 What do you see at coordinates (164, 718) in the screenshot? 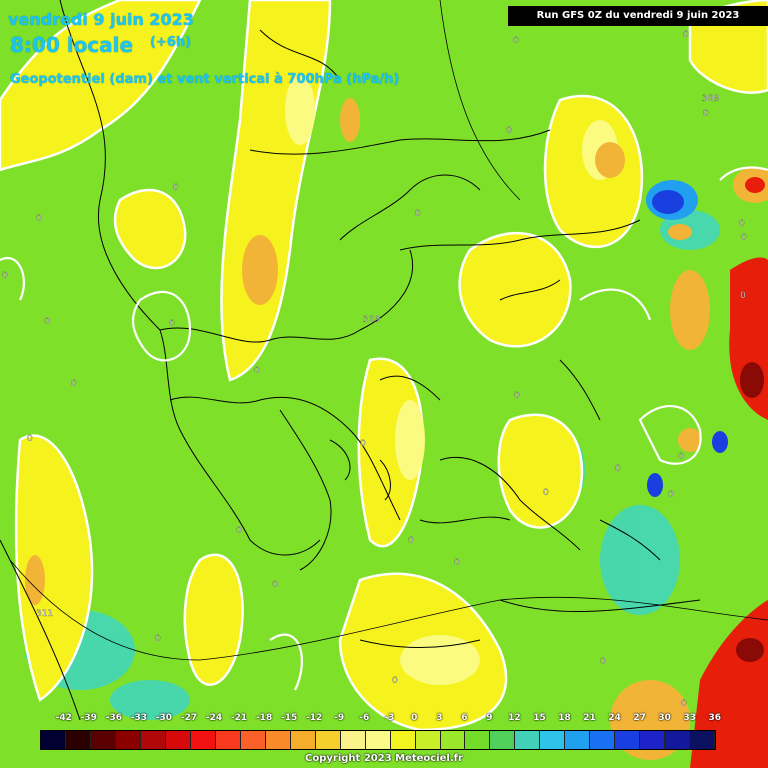
I see `legend-value: -30` at bounding box center [164, 718].